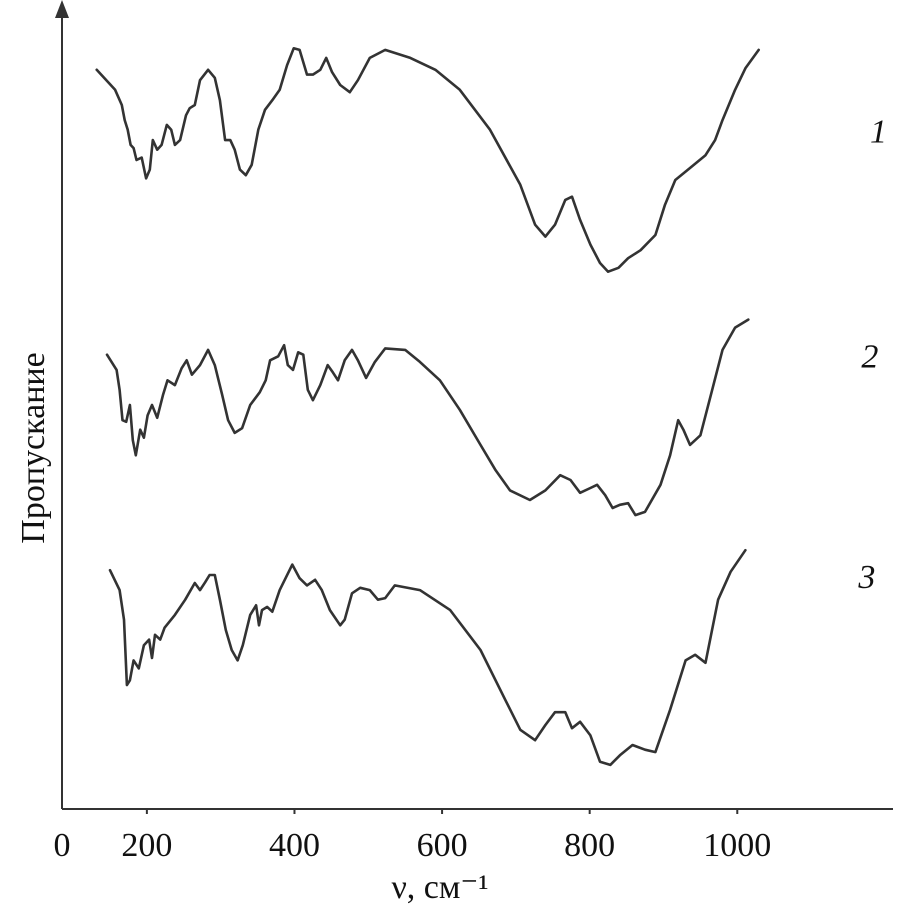 The image size is (900, 921). Describe the element at coordinates (442, 845) in the screenshot. I see `x-tick-label: 600` at that location.